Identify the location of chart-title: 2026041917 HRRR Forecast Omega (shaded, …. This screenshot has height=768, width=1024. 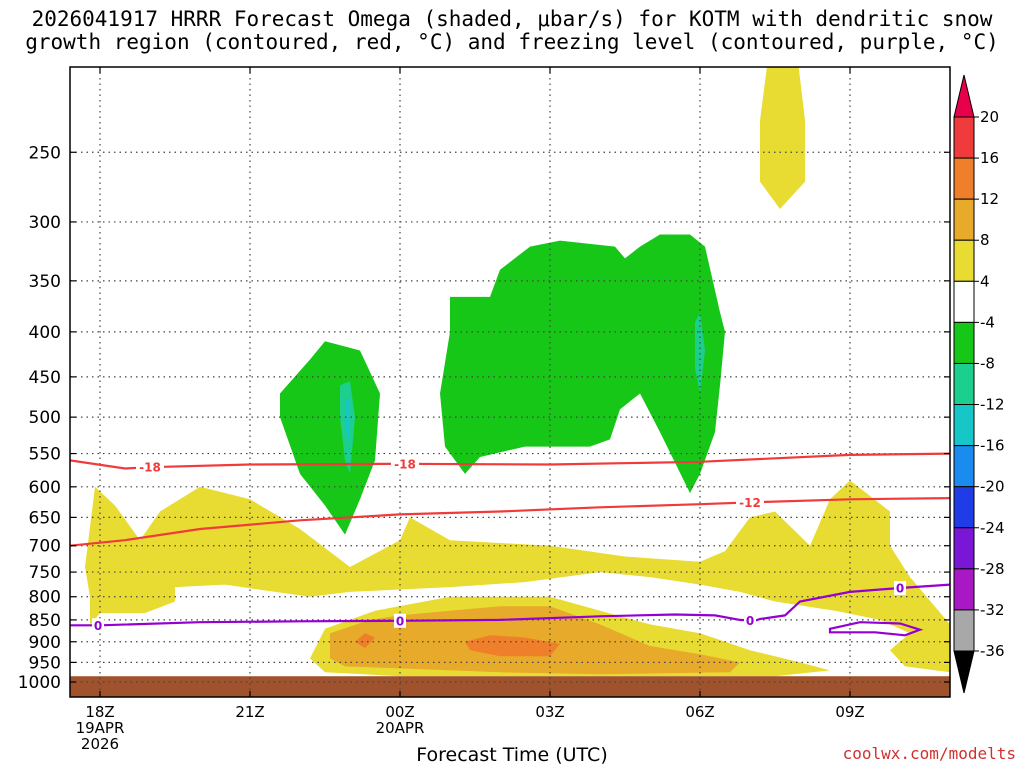
(512, 31).